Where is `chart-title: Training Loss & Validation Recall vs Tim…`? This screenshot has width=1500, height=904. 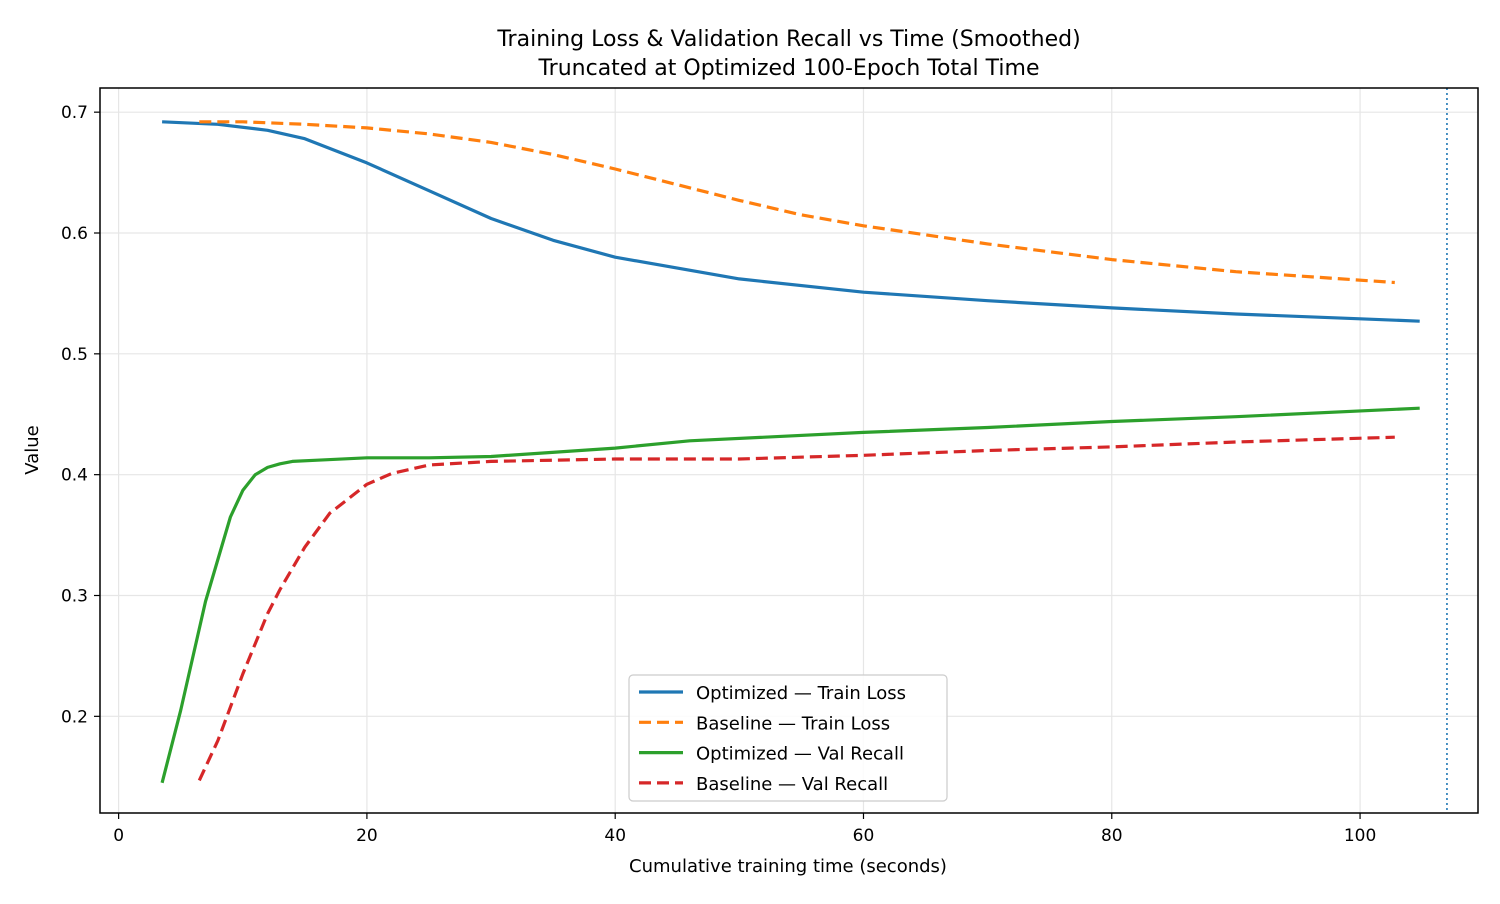
chart-title: Training Loss & Validation Recall vs Tim… is located at coordinates (788, 39).